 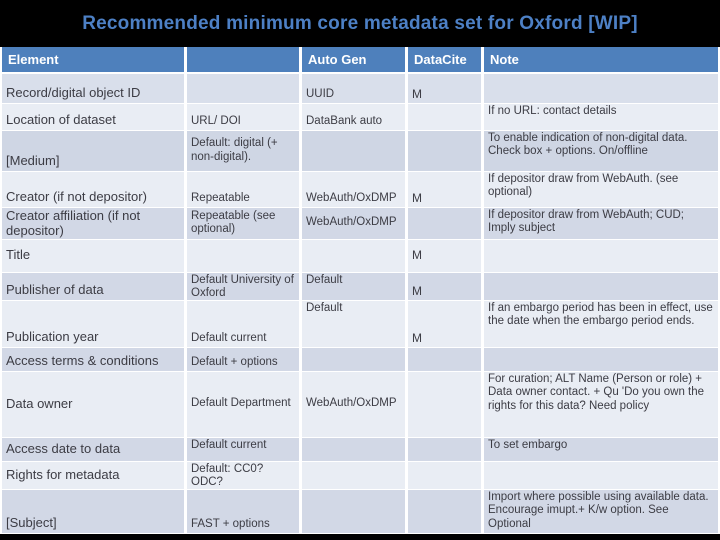 I want to click on cell-specification: Default University of Oxford, so click(x=244, y=286).